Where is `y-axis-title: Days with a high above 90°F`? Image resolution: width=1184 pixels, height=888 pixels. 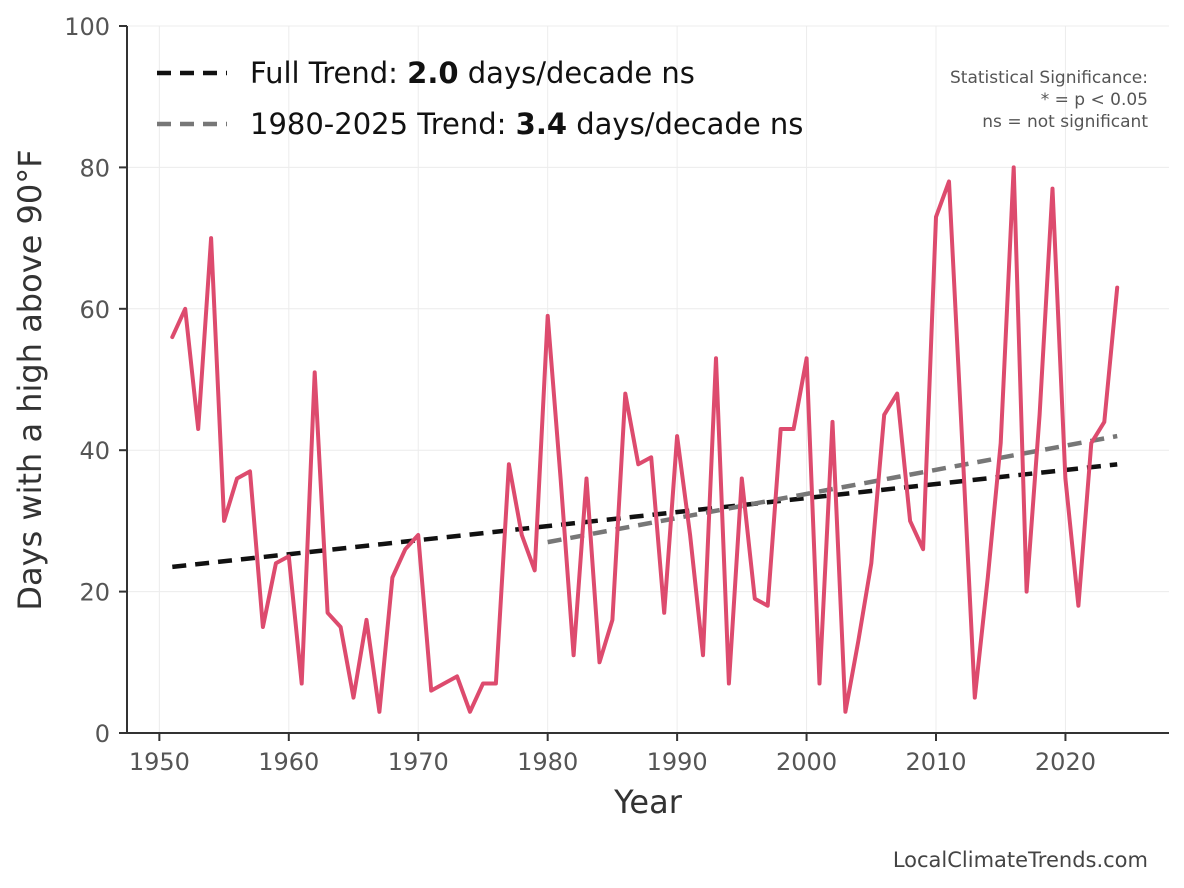 y-axis-title: Days with a high above 90°F is located at coordinates (30, 379).